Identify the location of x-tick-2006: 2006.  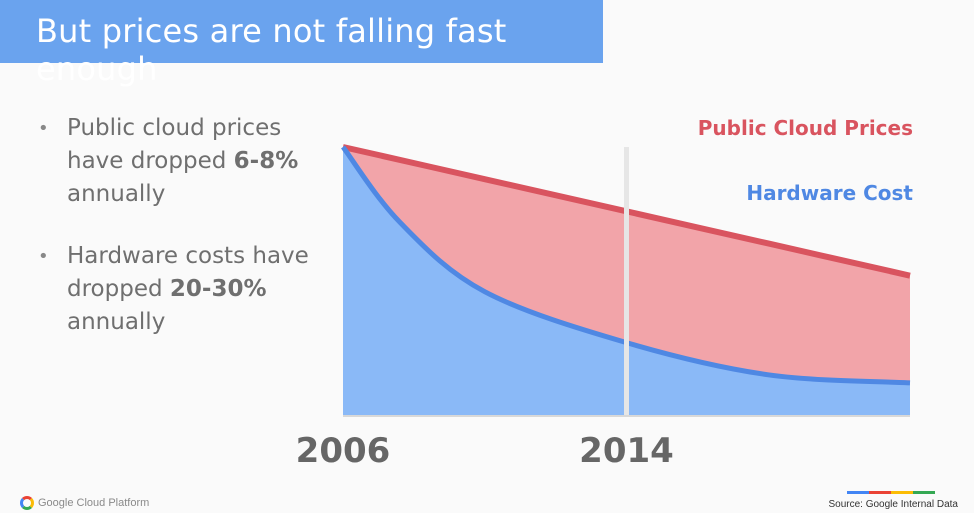
(343, 451).